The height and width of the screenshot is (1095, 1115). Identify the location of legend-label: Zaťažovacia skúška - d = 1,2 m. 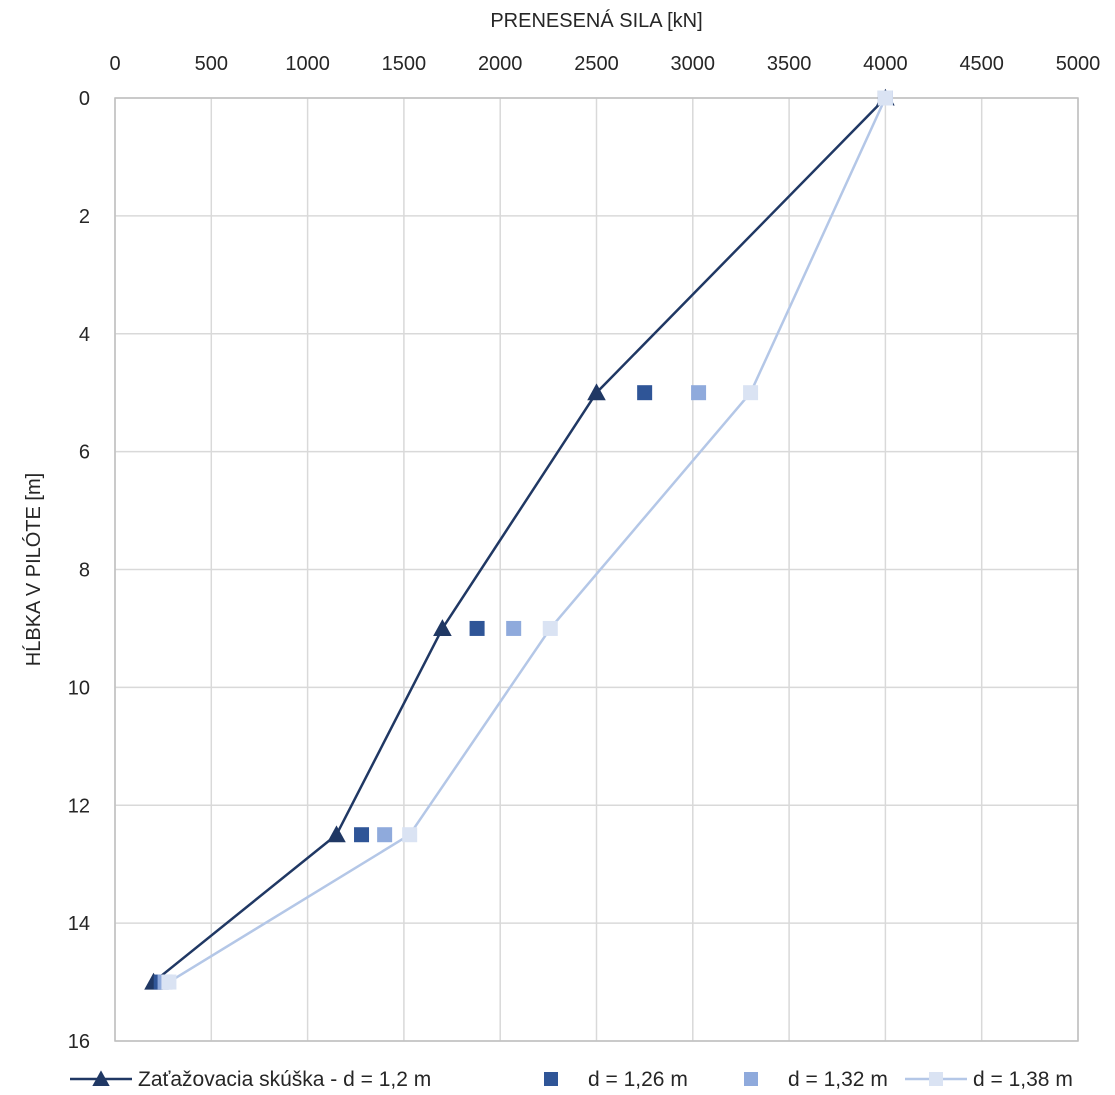
(284, 1079).